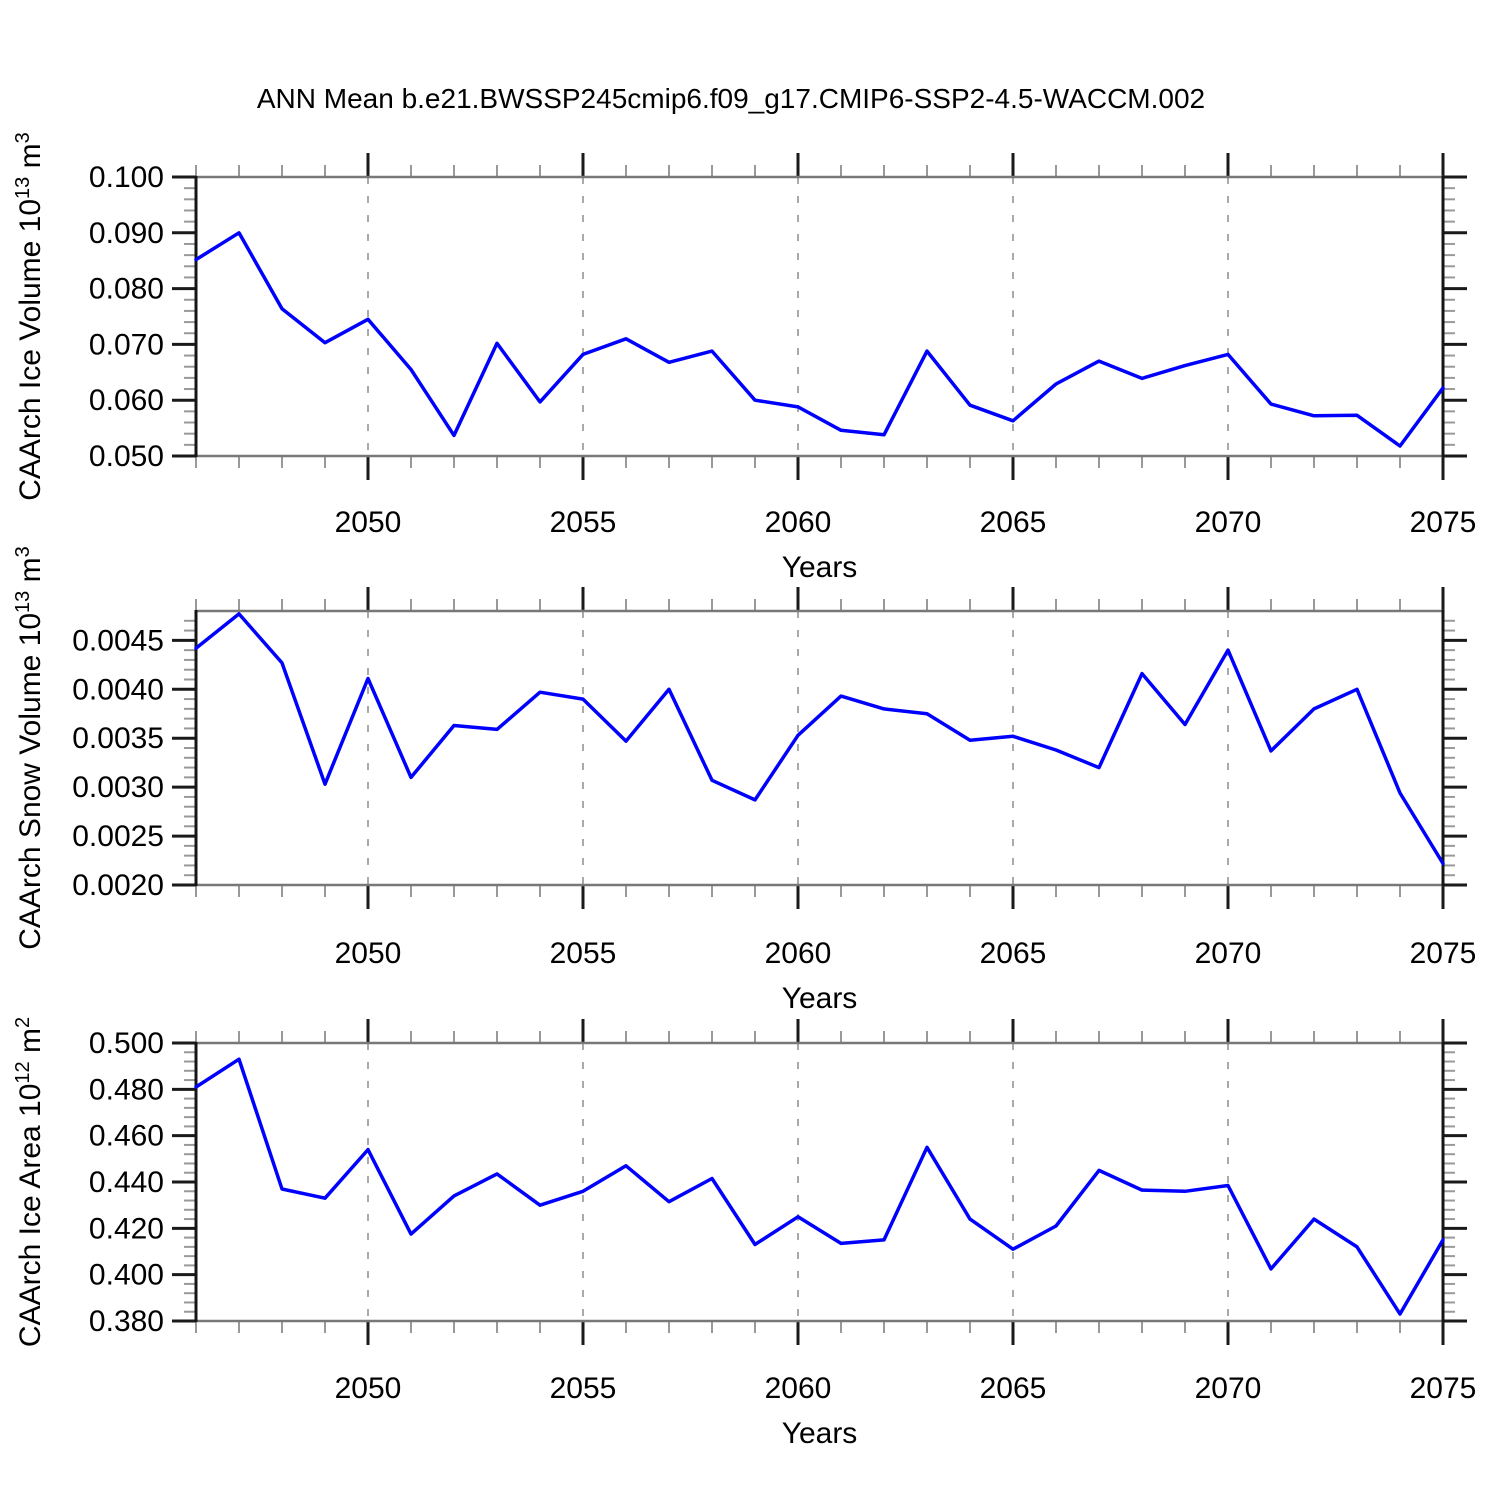 The height and width of the screenshot is (1505, 1500). Describe the element at coordinates (126, 400) in the screenshot. I see `y-tick-label: 0.060` at that location.